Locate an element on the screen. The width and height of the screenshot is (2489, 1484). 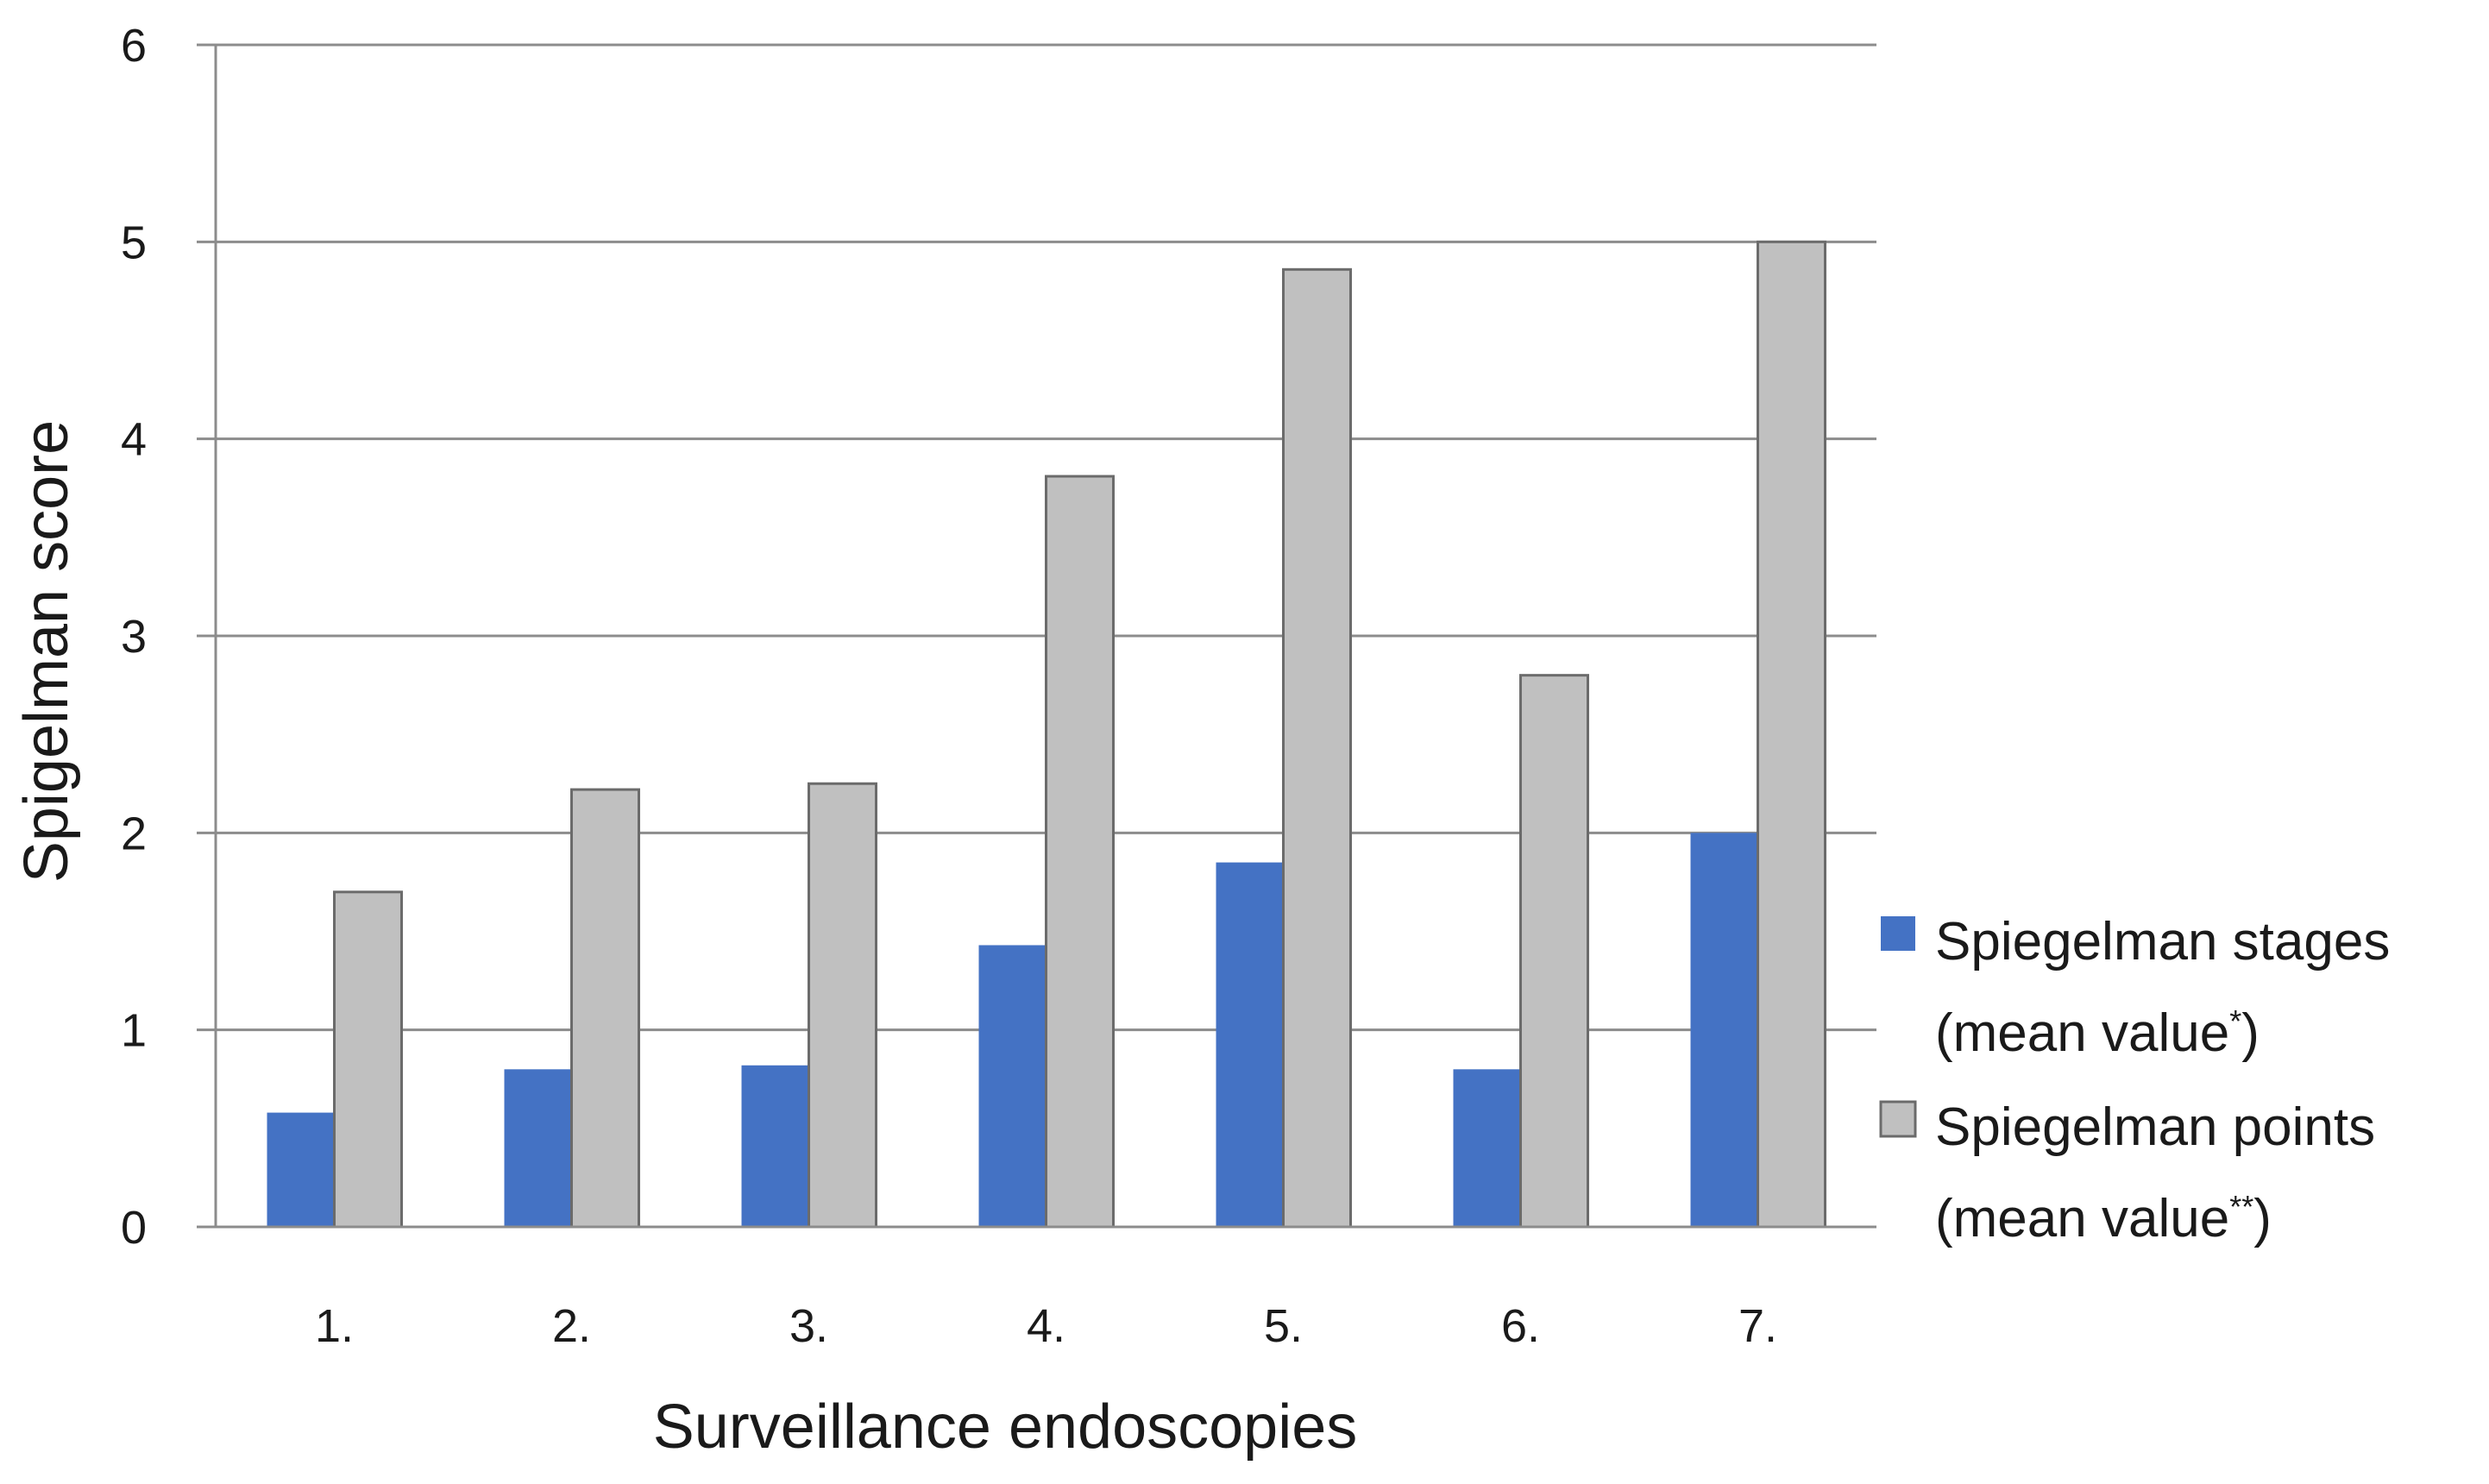
x-tick-label: 5. is located at coordinates (1284, 1326).